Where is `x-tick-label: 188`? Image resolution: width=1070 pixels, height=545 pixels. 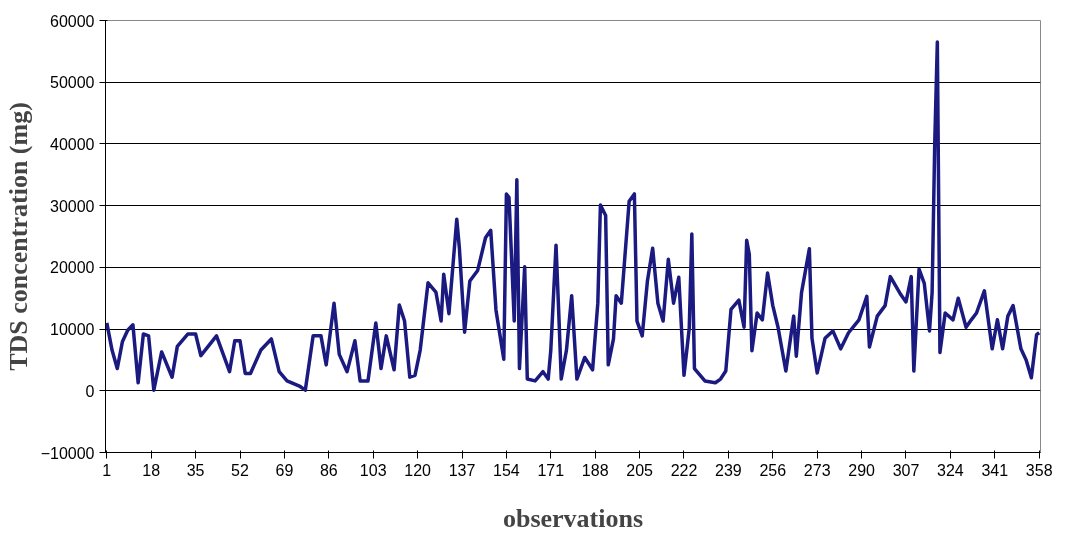 x-tick-label: 188 is located at coordinates (595, 470).